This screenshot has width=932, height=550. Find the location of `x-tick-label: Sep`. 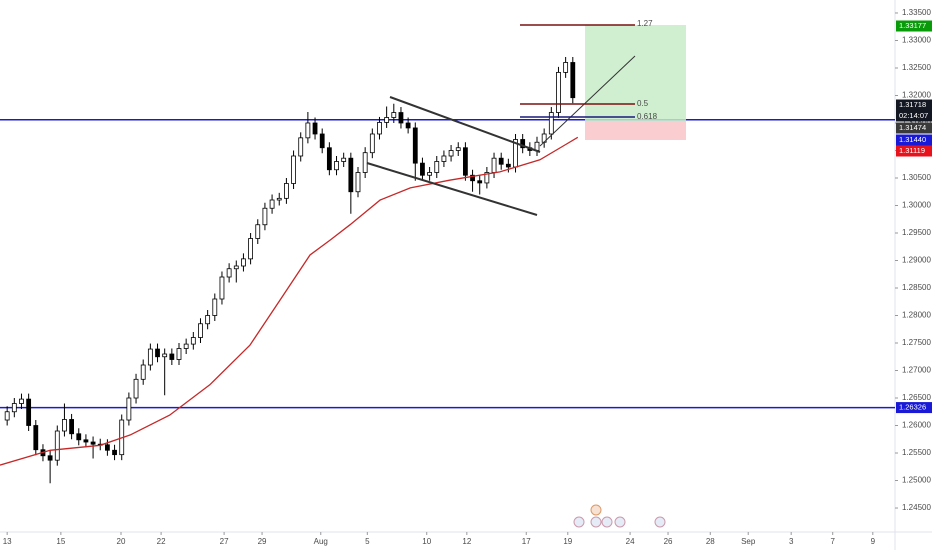

x-tick-label: Sep is located at coordinates (748, 541).